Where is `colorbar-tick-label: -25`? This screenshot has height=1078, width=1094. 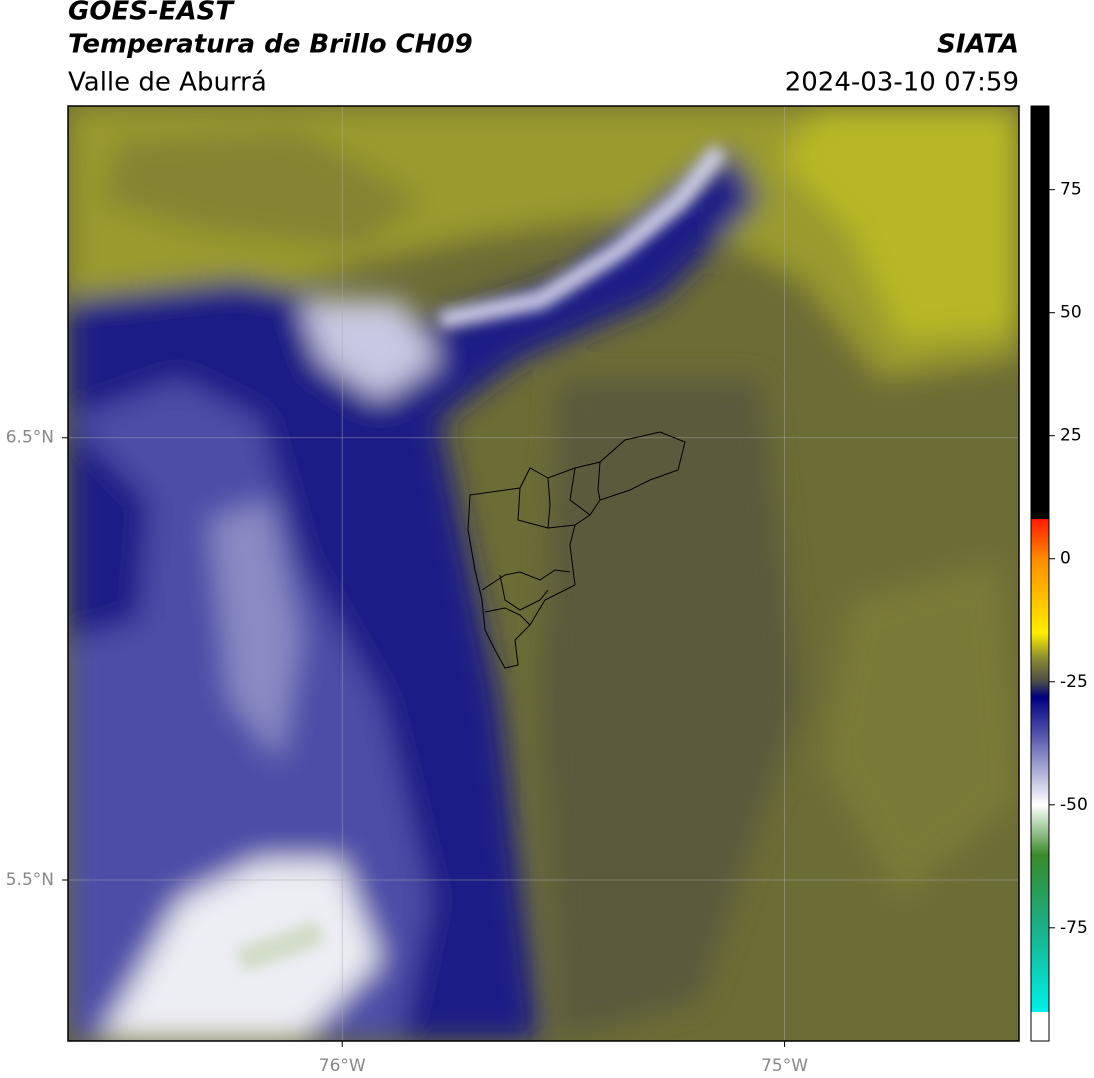 colorbar-tick-label: -25 is located at coordinates (1074, 682).